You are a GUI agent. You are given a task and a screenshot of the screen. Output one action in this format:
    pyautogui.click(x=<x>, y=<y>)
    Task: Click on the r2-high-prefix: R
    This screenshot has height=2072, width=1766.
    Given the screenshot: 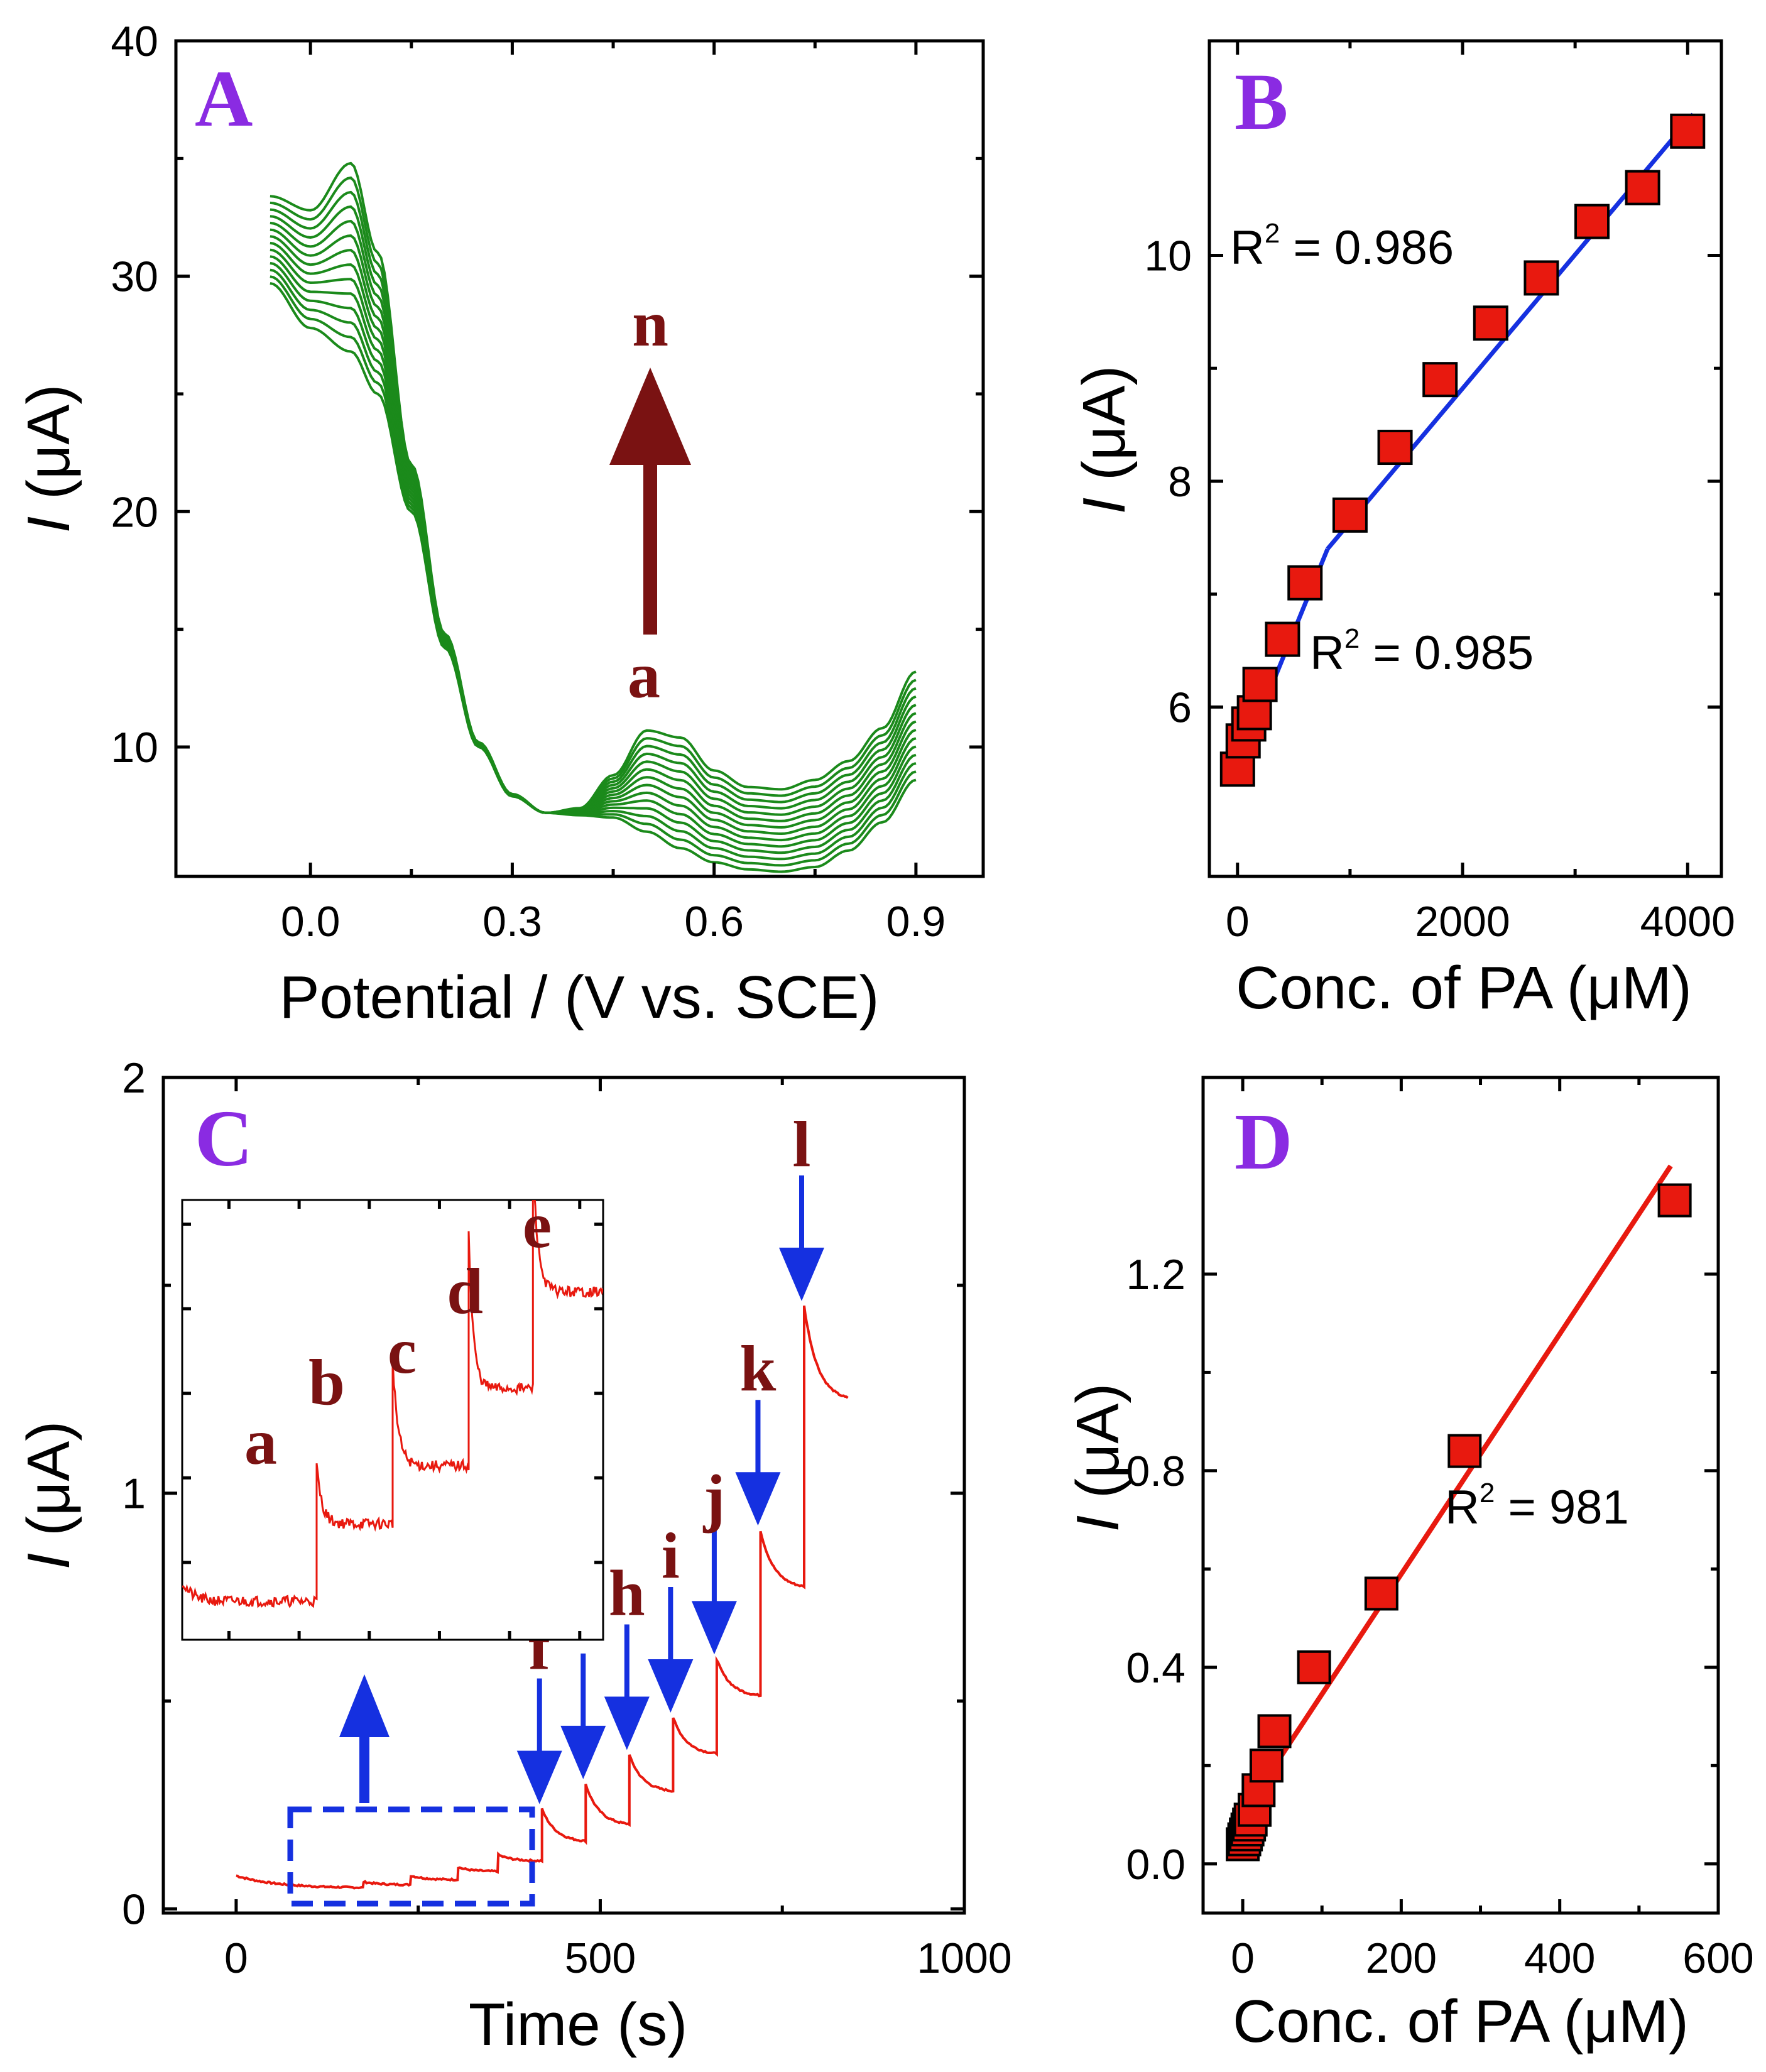 What is the action you would take?
    pyautogui.click(x=1247, y=248)
    